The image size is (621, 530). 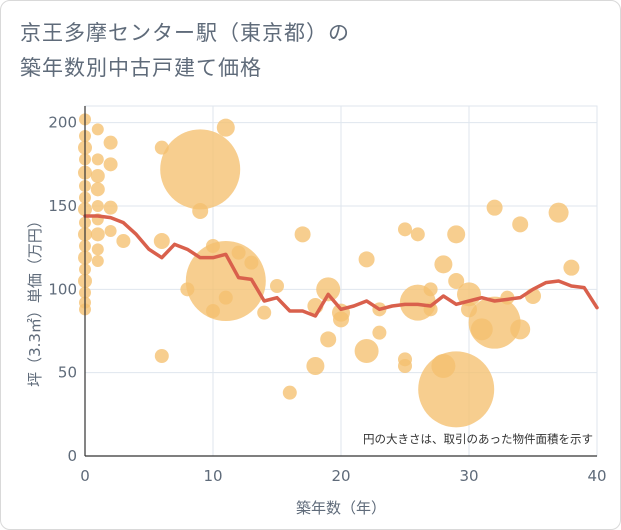 What do you see at coordinates (596, 476) in the screenshot?
I see `x-tick-label: 40` at bounding box center [596, 476].